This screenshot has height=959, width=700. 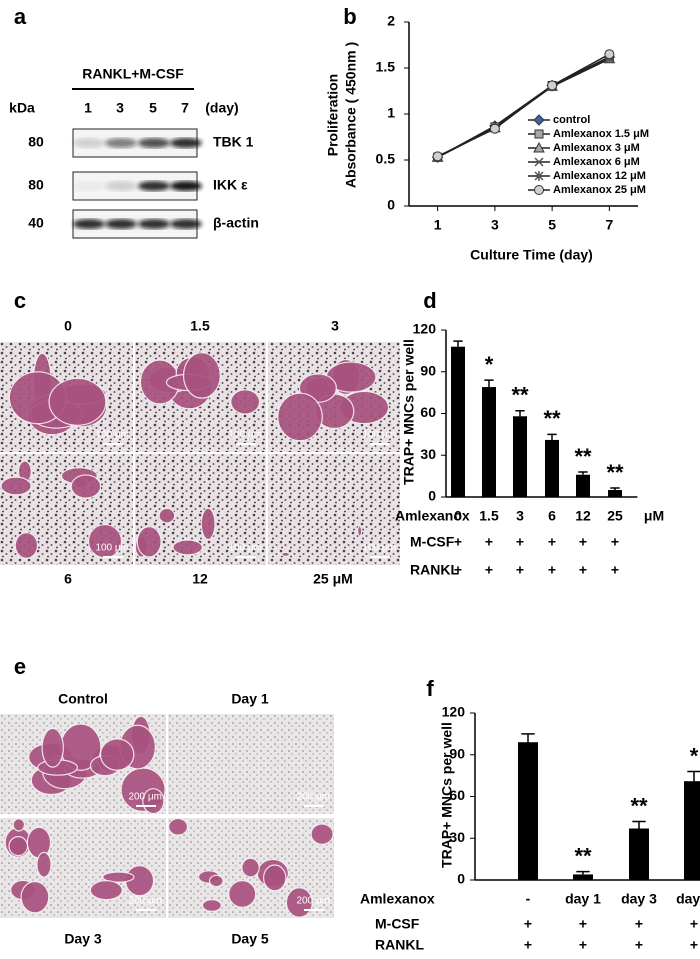 I want to click on micrograph-label: 3, so click(x=335, y=326).